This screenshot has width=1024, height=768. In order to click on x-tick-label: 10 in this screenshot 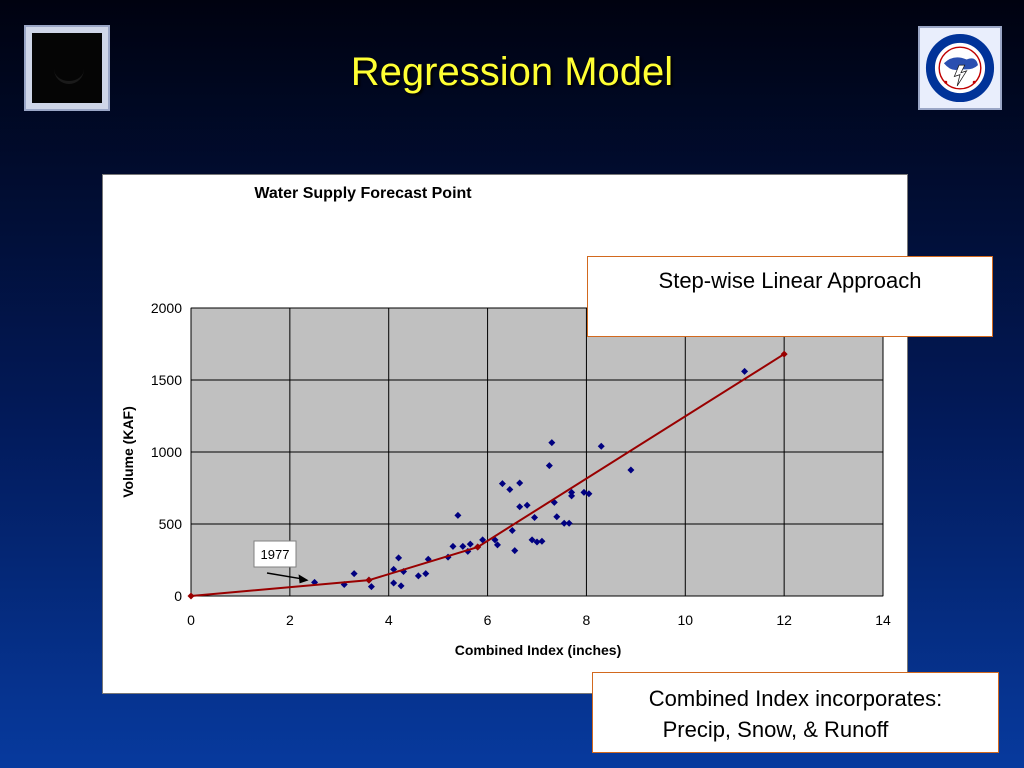, I will do `click(685, 620)`.